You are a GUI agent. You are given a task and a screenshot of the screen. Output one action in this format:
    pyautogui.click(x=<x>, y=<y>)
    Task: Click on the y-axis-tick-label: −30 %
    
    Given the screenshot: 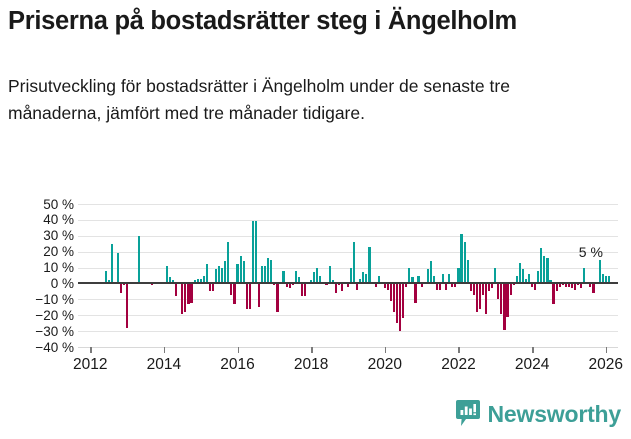 What is the action you would take?
    pyautogui.click(x=54, y=331)
    